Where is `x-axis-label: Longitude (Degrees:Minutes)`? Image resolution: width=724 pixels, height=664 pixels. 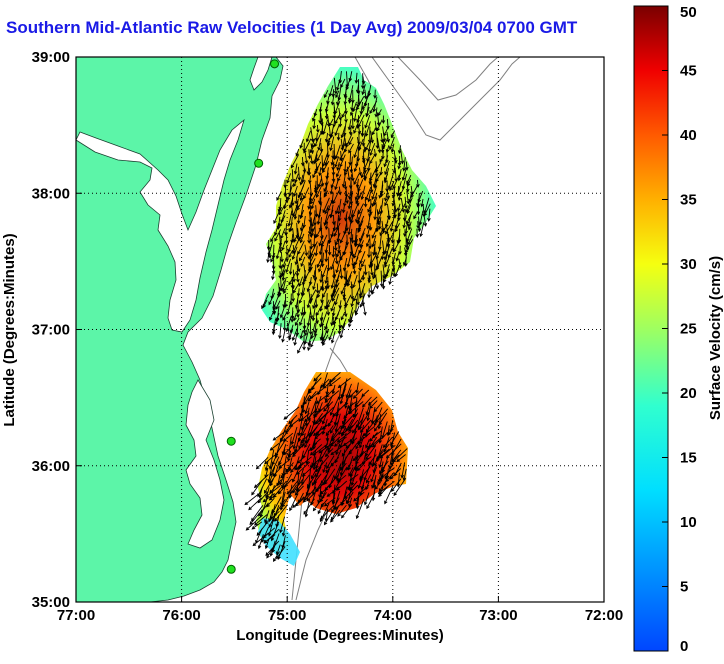
x-axis-label: Longitude (Degrees:Minutes) is located at coordinates (340, 635).